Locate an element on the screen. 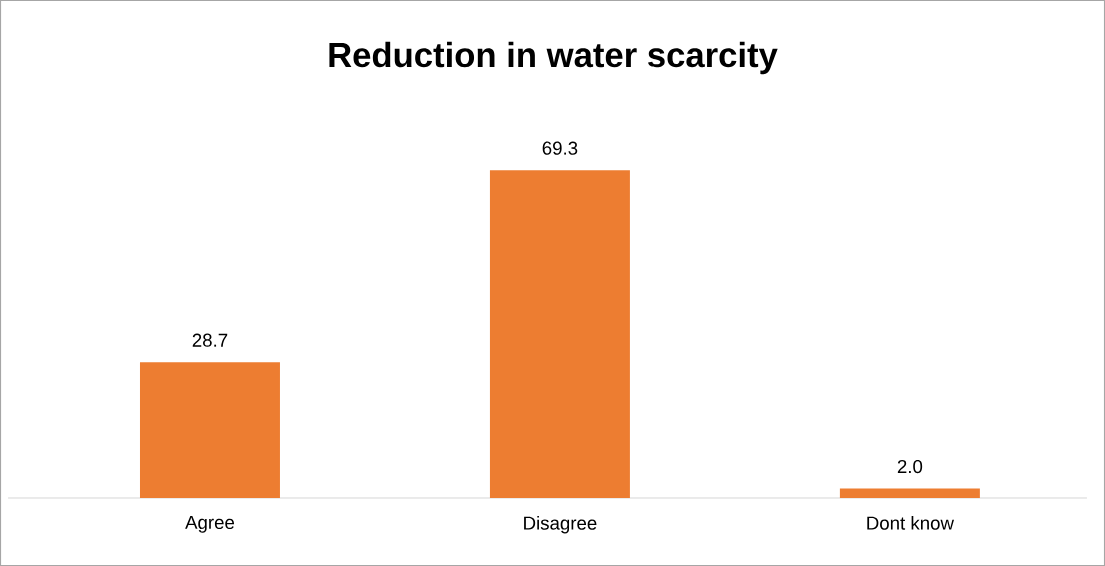 This screenshot has height=566, width=1105. x-tick-label: Disagree is located at coordinates (560, 525).